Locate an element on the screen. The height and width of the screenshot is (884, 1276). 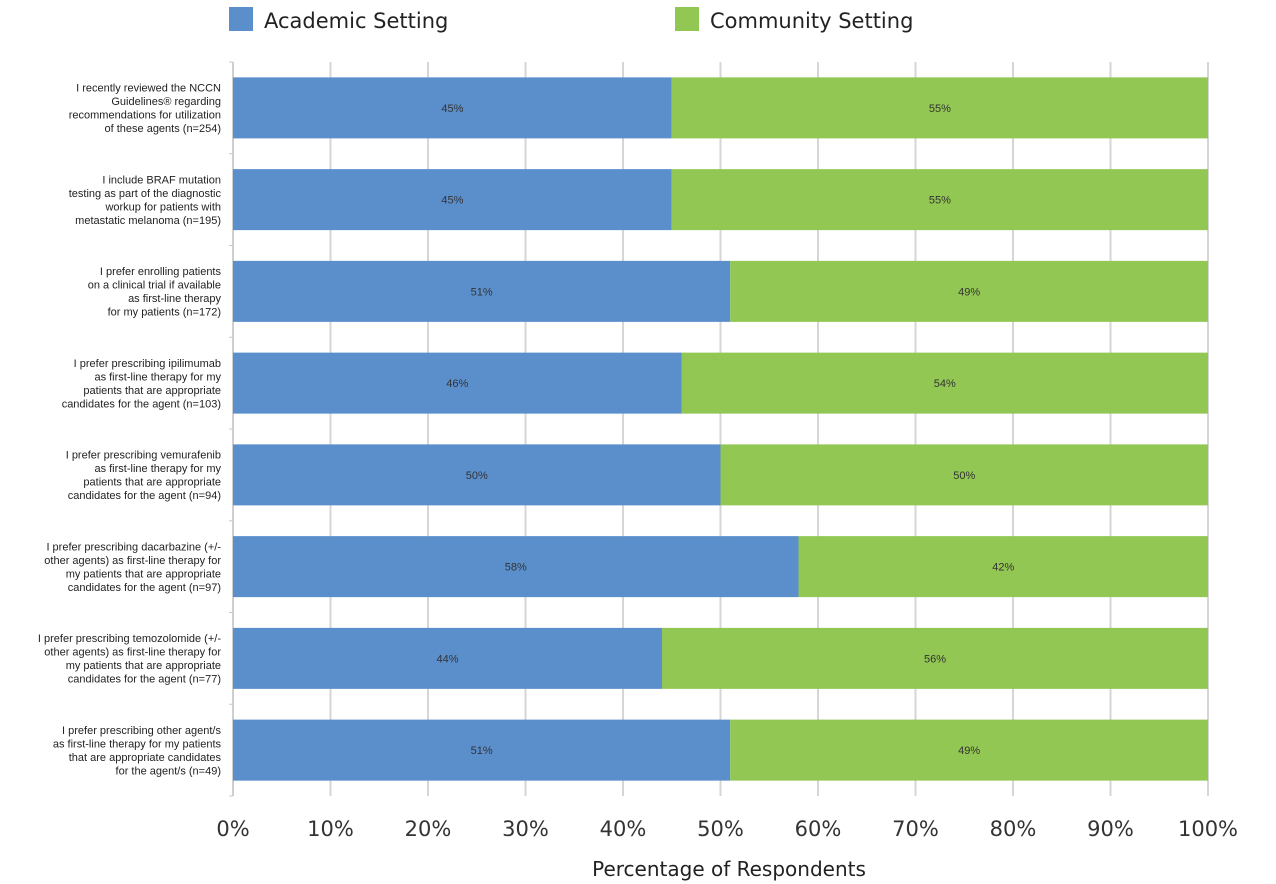
category-label-line: as first-line therapy is located at coordinates (174, 299).